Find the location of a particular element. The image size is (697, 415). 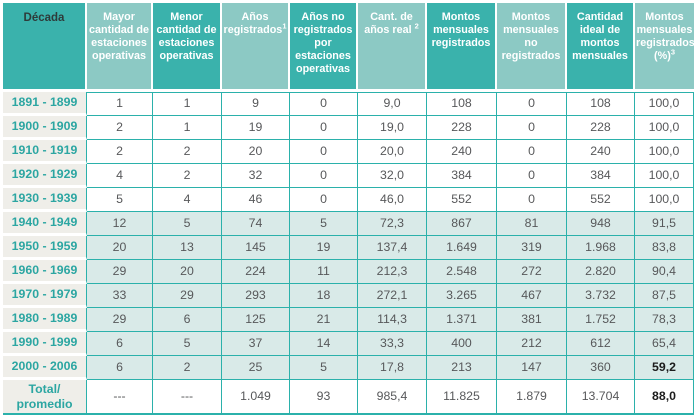

data-cell: 18 is located at coordinates (324, 296).